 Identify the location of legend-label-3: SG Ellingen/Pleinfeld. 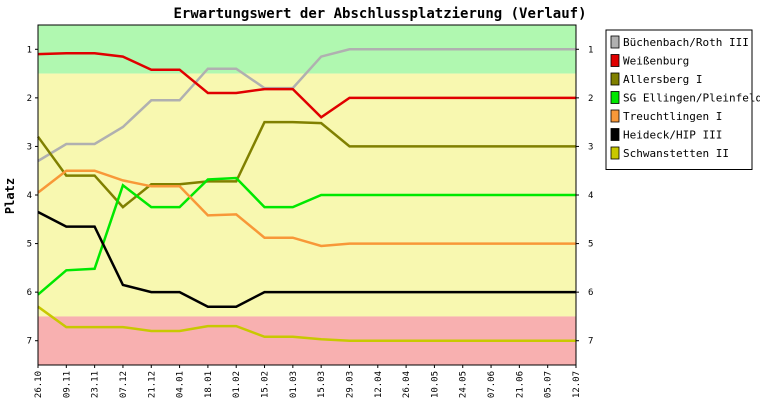
(691, 98).